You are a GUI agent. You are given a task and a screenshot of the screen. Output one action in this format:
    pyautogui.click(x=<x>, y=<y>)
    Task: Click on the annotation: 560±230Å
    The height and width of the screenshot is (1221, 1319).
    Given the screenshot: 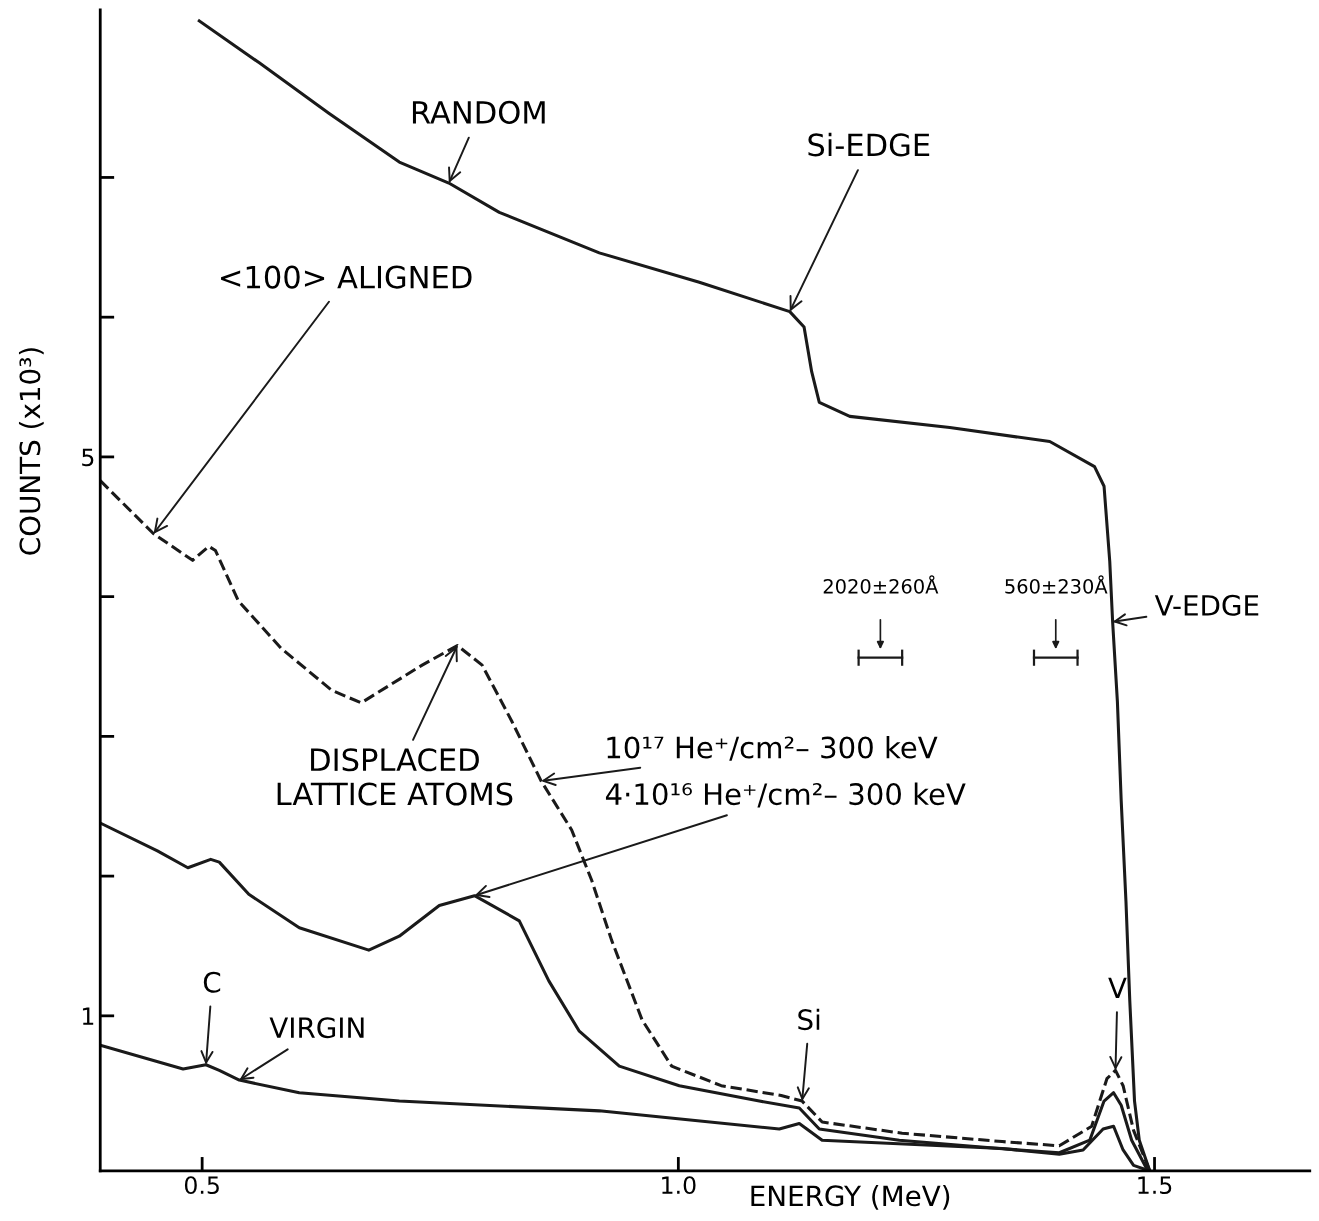 What is the action you would take?
    pyautogui.click(x=1056, y=584)
    